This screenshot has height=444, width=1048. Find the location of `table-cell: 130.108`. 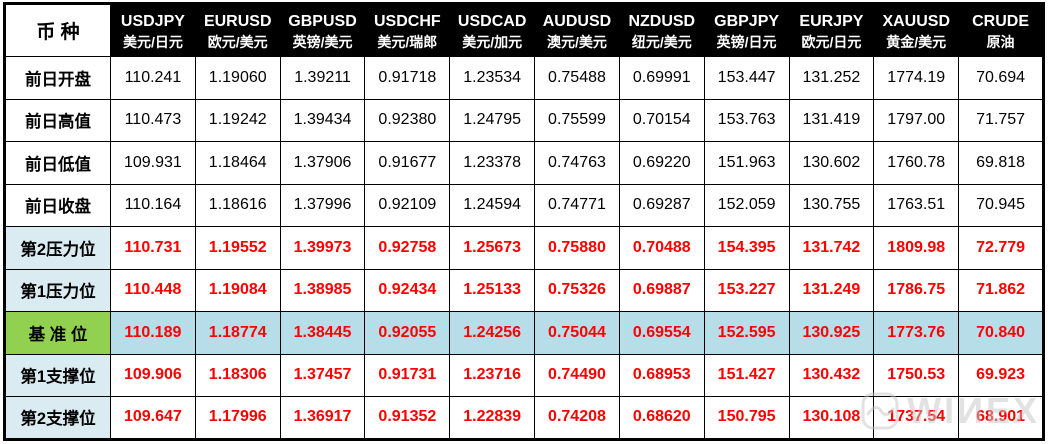

table-cell: 130.108 is located at coordinates (831, 418).